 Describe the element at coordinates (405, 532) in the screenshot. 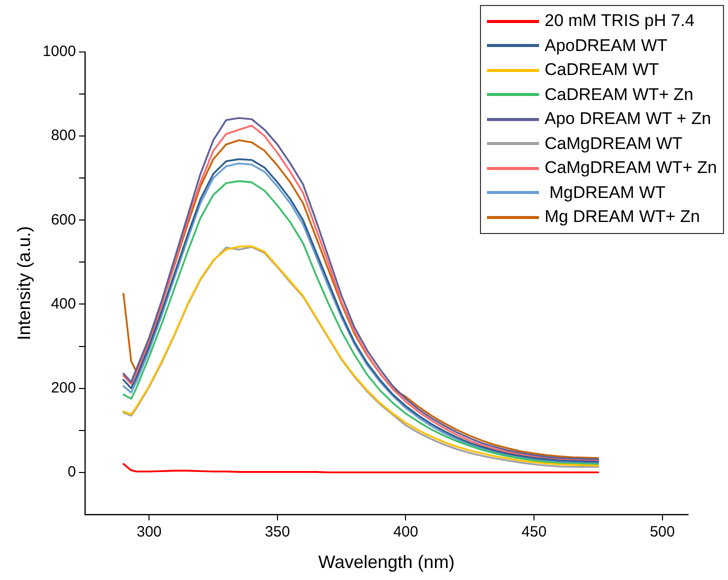

I see `x-tick-label: 400` at that location.